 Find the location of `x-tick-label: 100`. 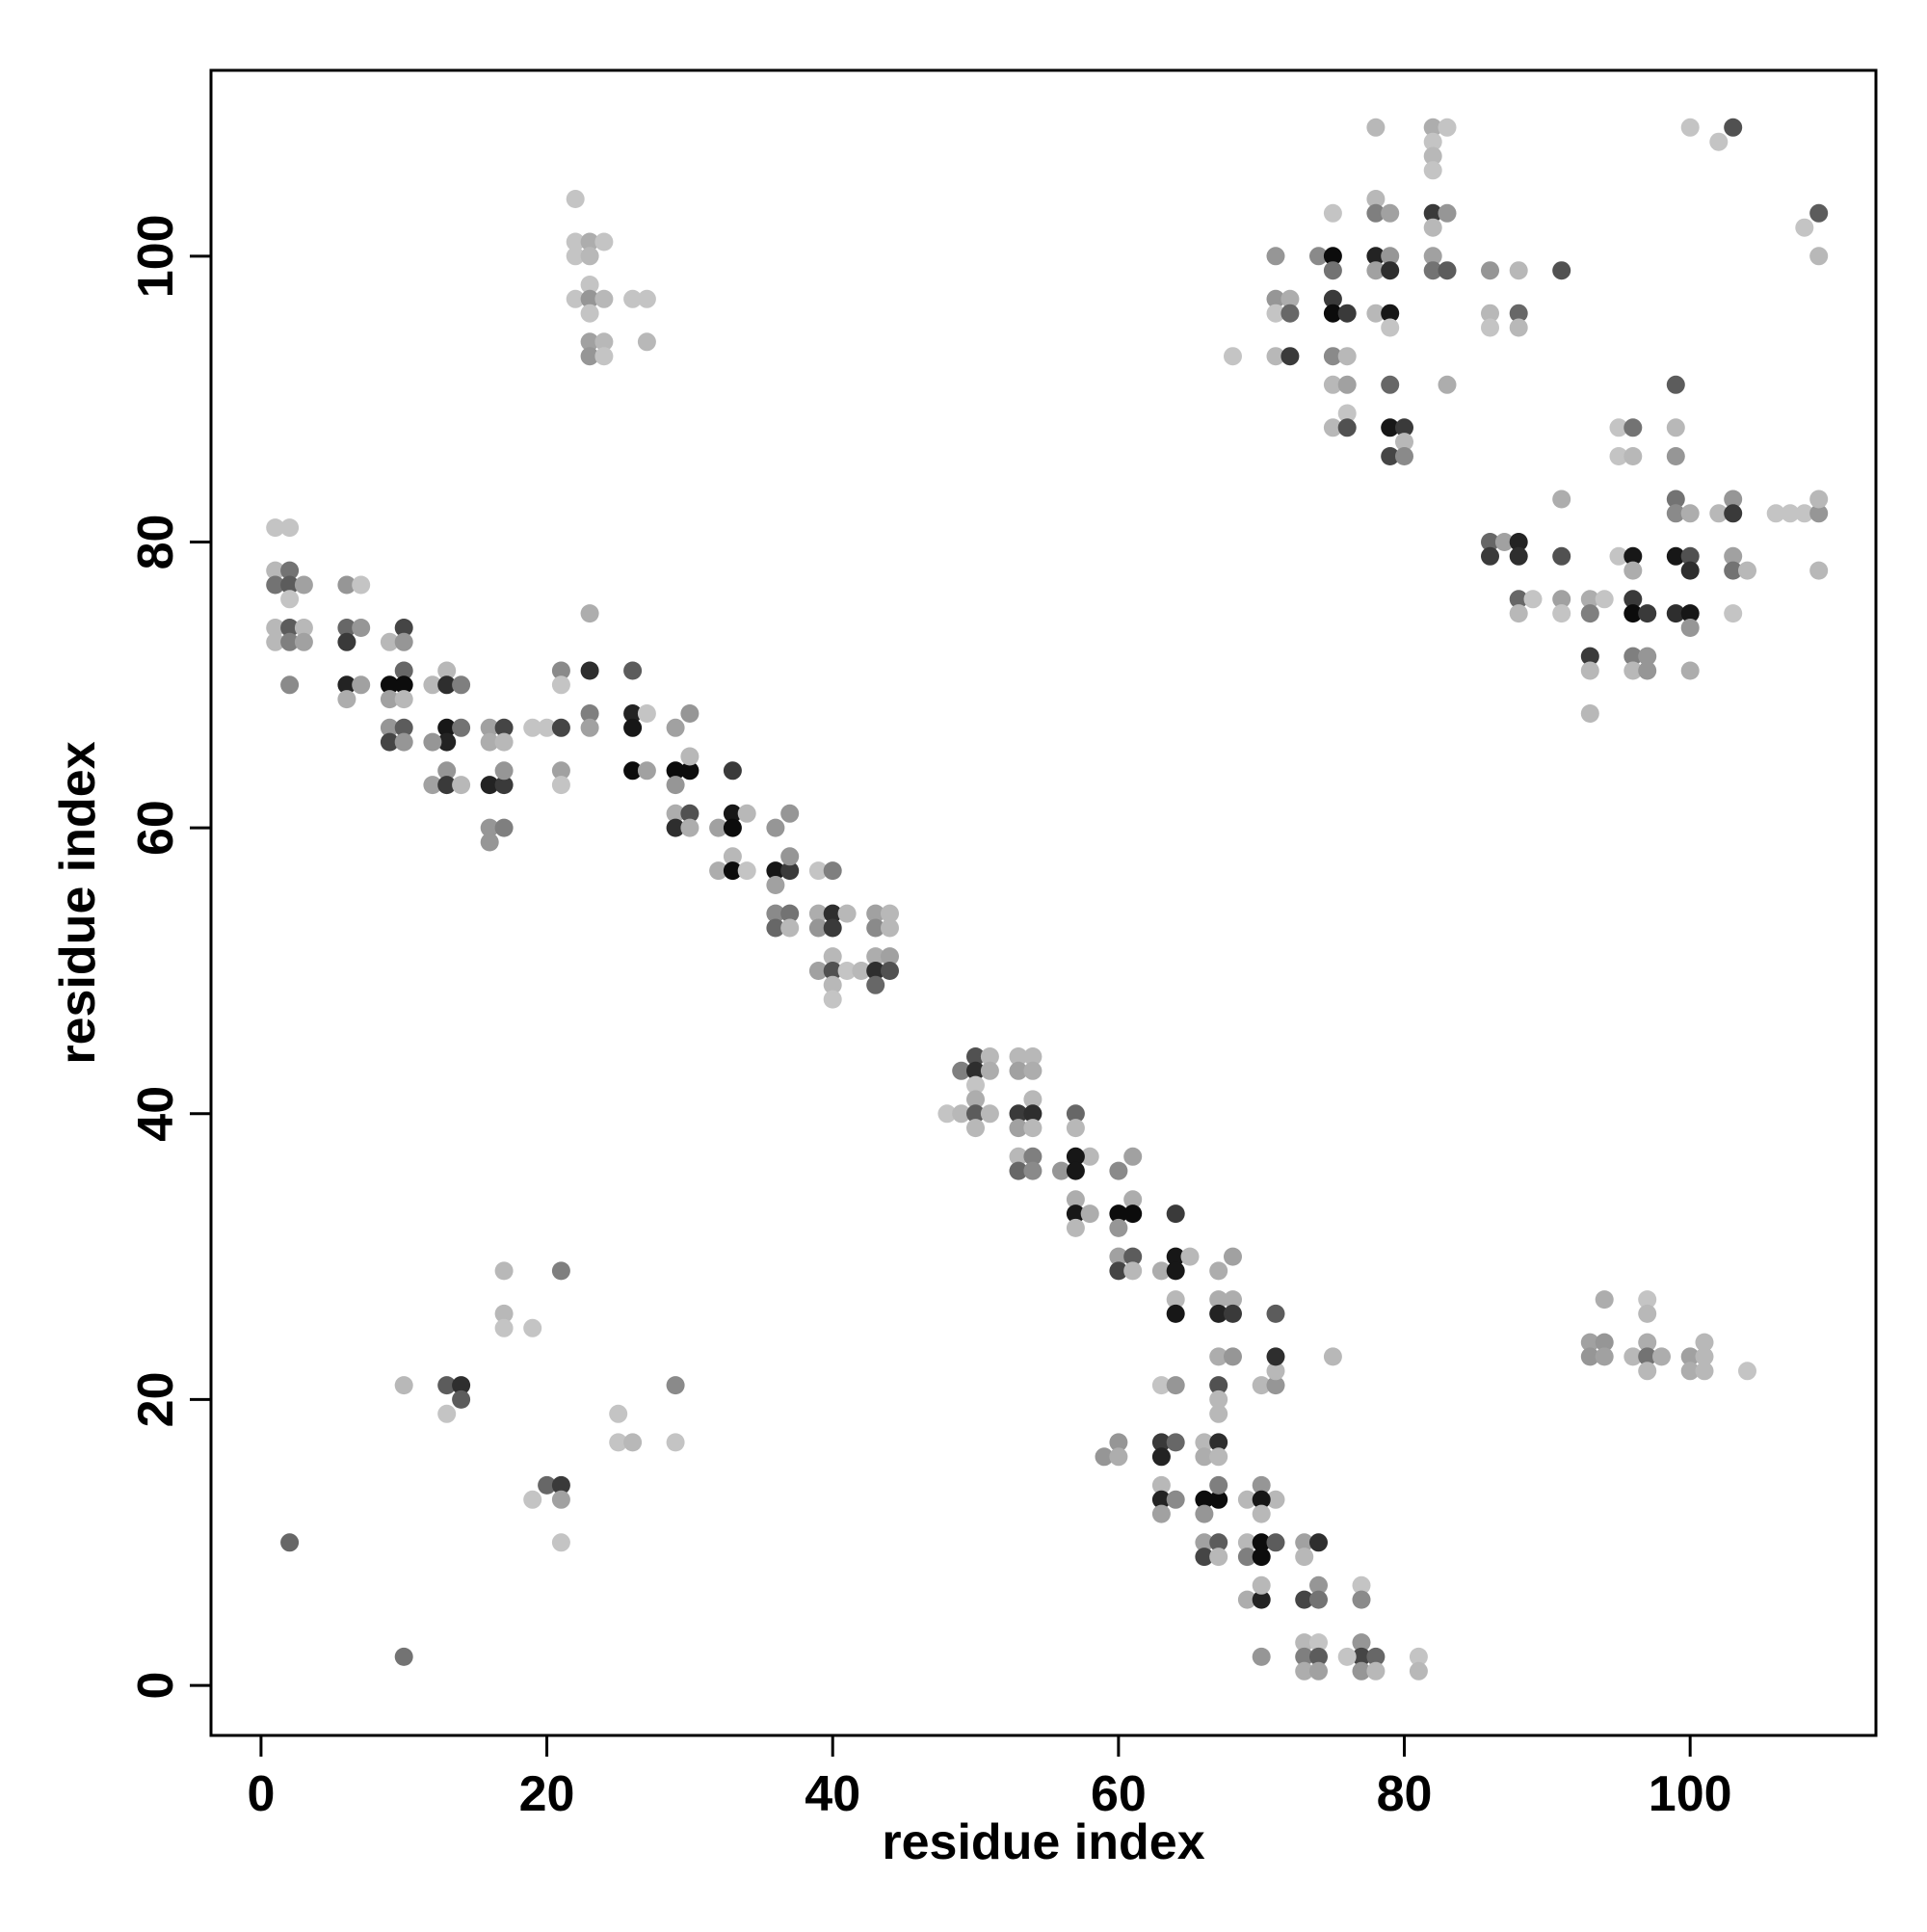

x-tick-label: 100 is located at coordinates (1691, 1794).